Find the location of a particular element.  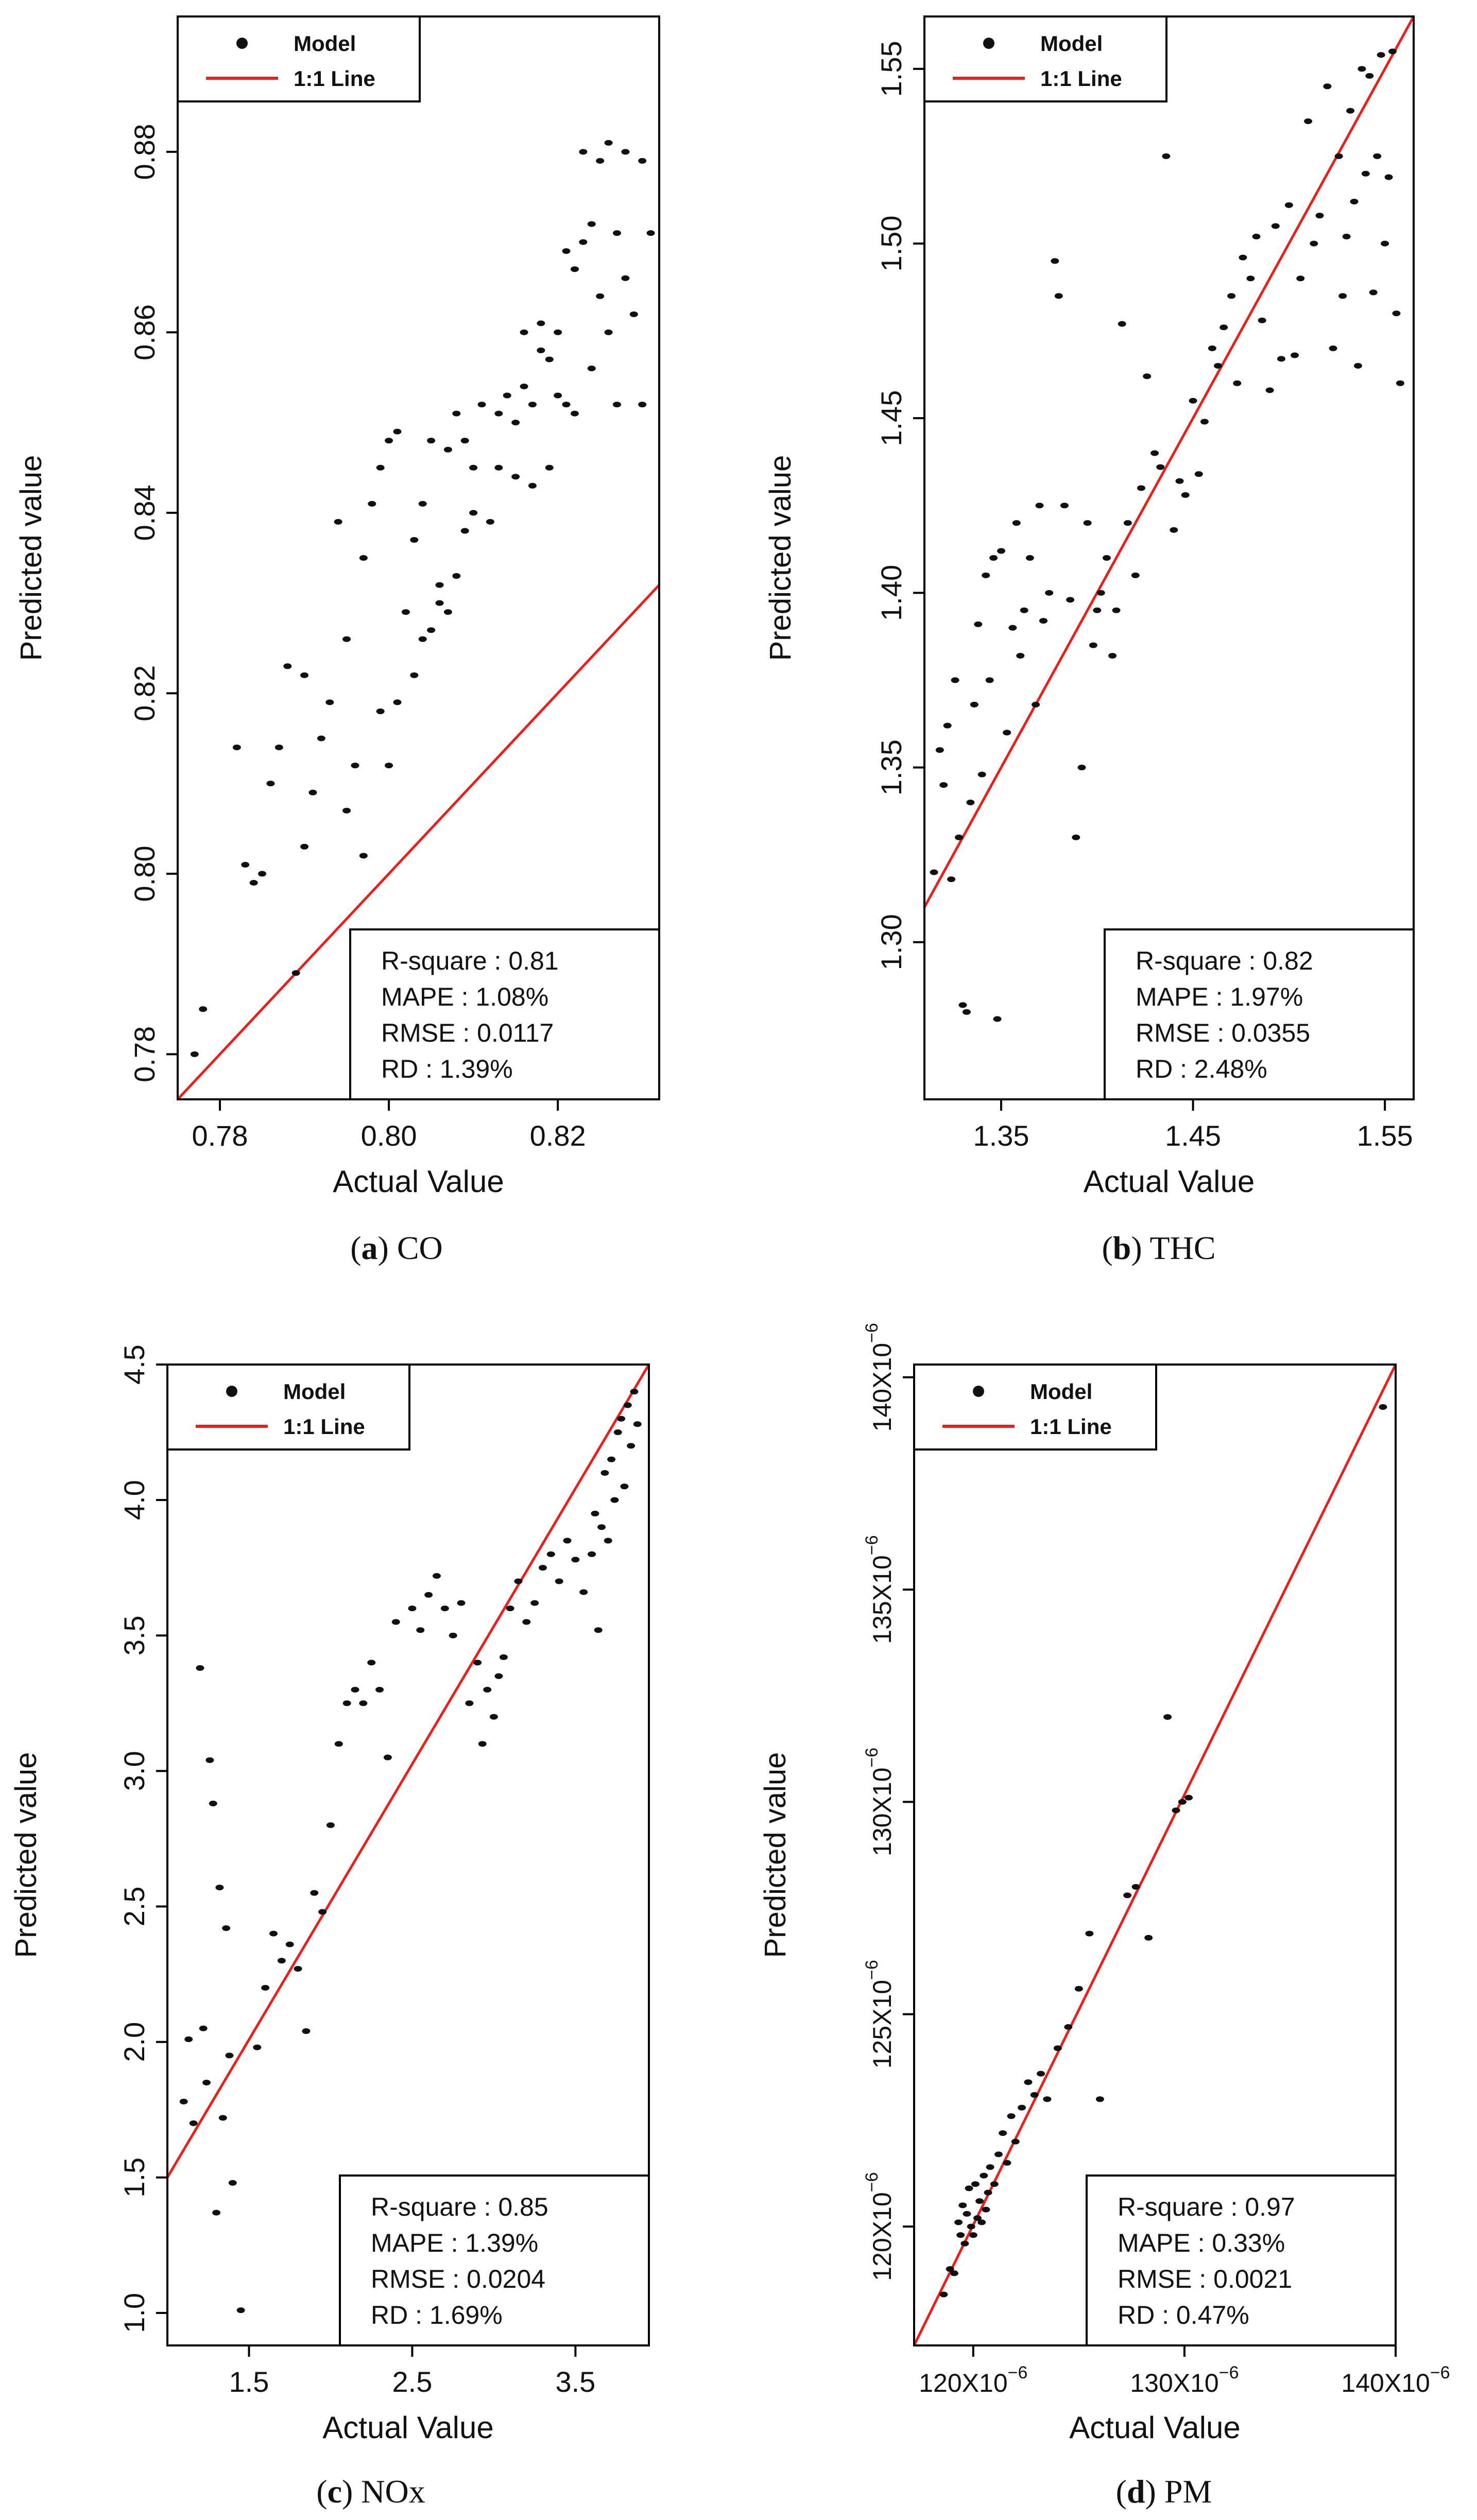

stats-frame is located at coordinates (1241, 2260).